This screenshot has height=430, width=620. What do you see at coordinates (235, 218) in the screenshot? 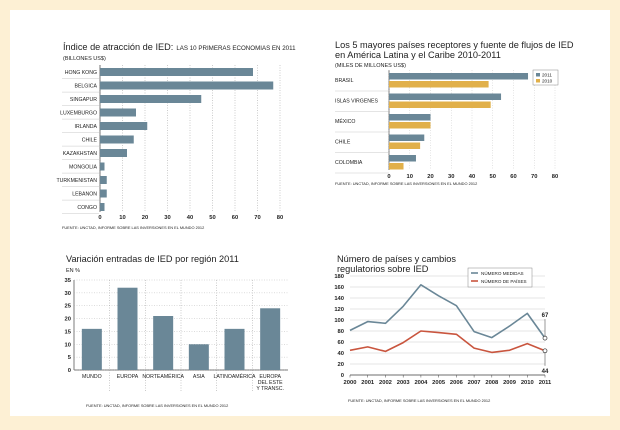
I see `c1-x-tick: 60` at bounding box center [235, 218].